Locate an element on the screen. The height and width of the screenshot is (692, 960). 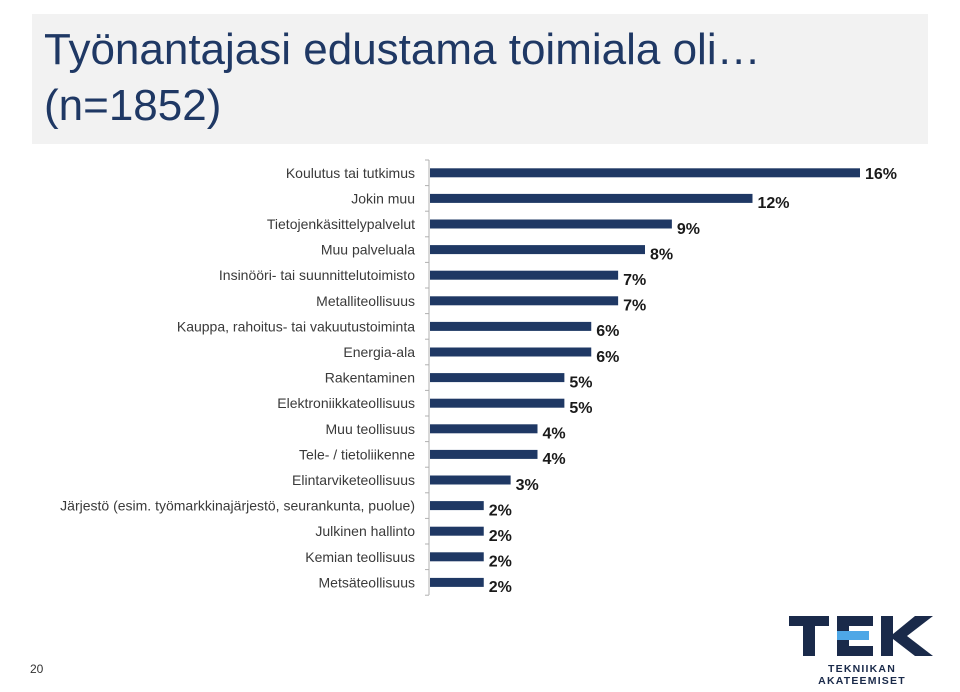
category-label: Tietojenkäsittelypalvelut is located at coordinates (341, 224).